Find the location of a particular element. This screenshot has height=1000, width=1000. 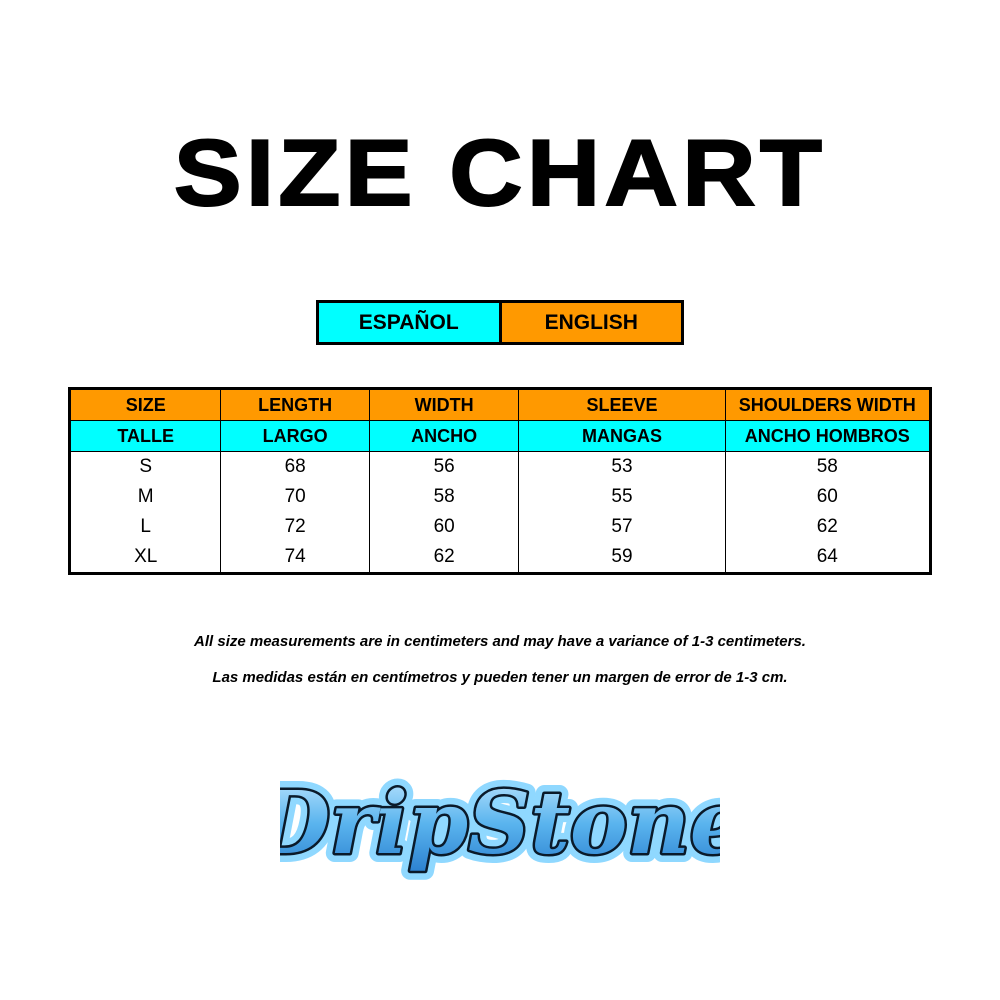

table-cell: XL is located at coordinates (145, 558).